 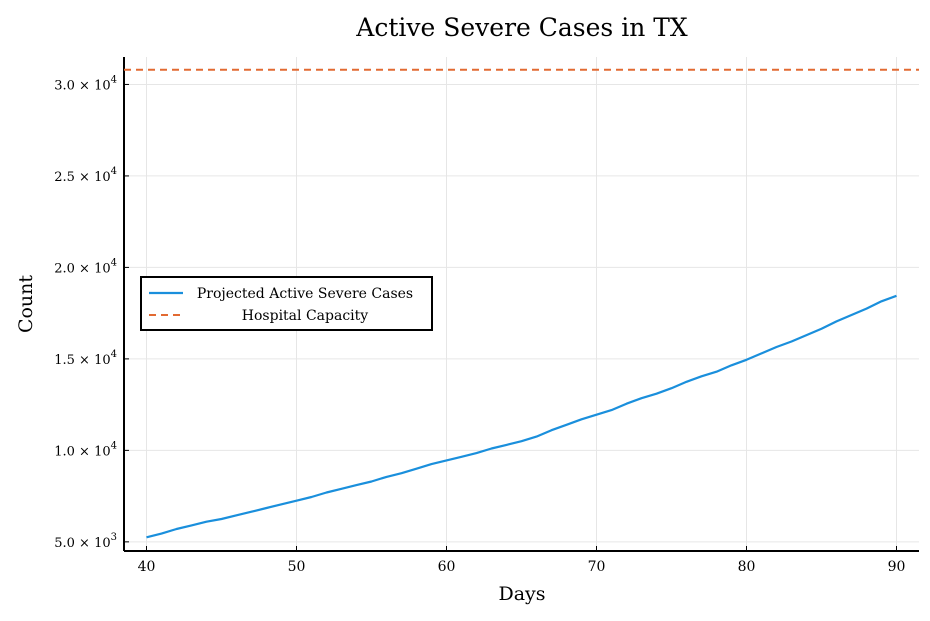 What do you see at coordinates (447, 567) in the screenshot?
I see `x-tick-label: 60` at bounding box center [447, 567].